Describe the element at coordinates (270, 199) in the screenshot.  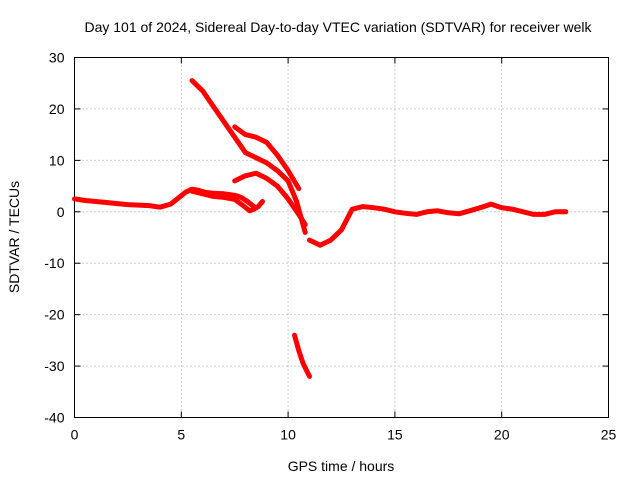
I see `series-arc-descend-low` at that location.